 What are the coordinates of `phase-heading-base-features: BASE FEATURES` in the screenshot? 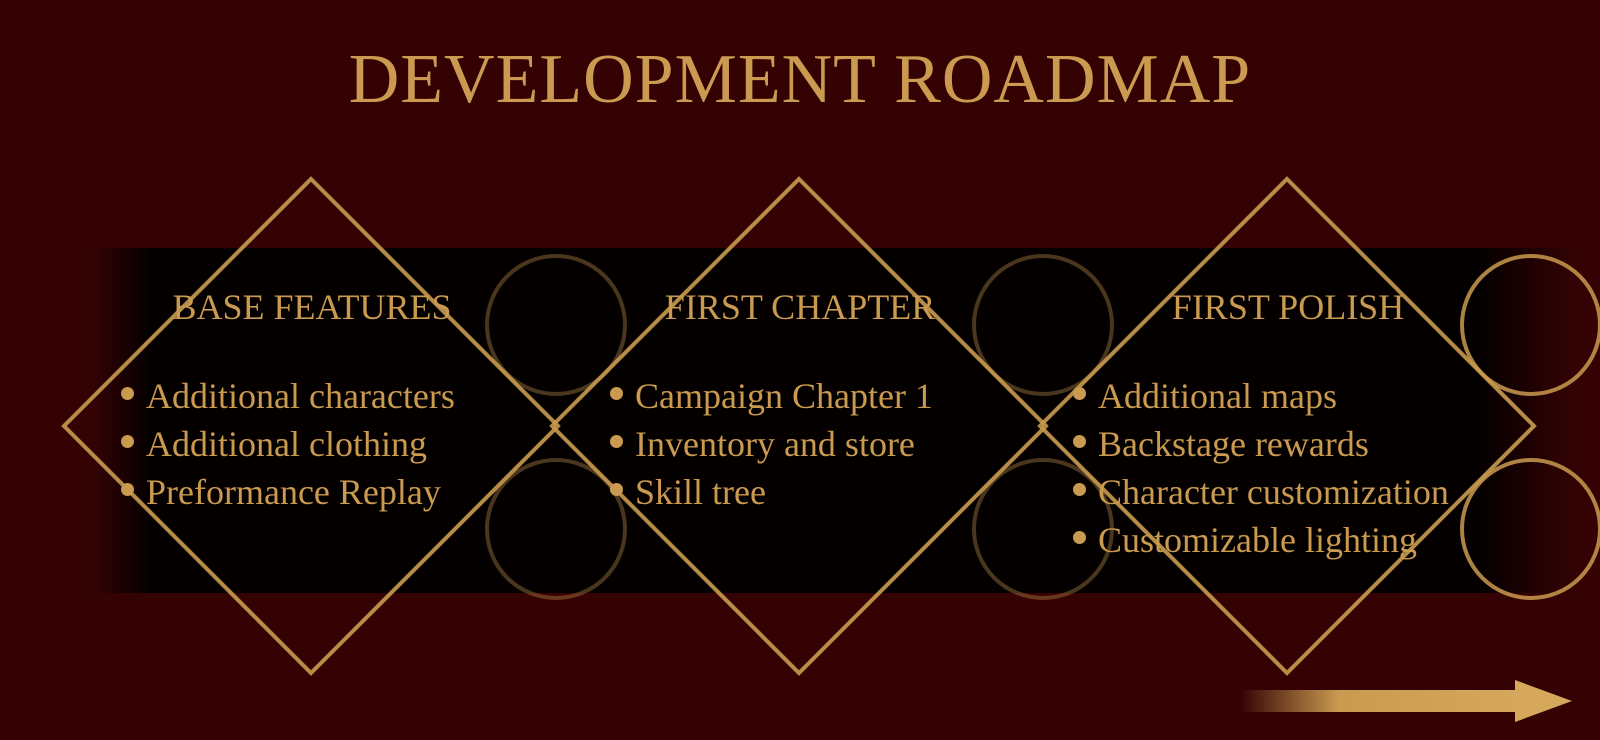 It's located at (312, 307).